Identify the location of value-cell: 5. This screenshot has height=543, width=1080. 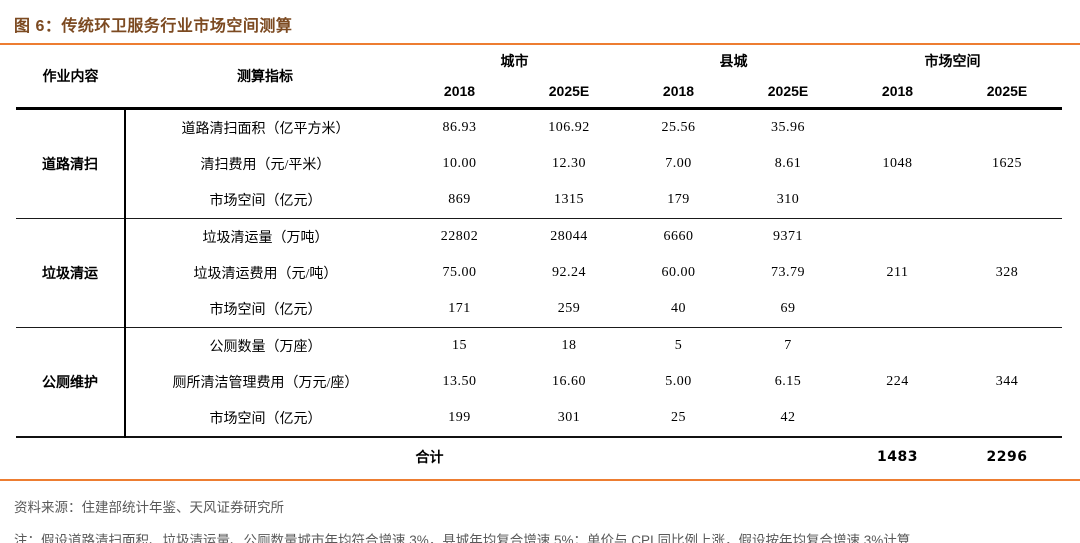
(678, 345).